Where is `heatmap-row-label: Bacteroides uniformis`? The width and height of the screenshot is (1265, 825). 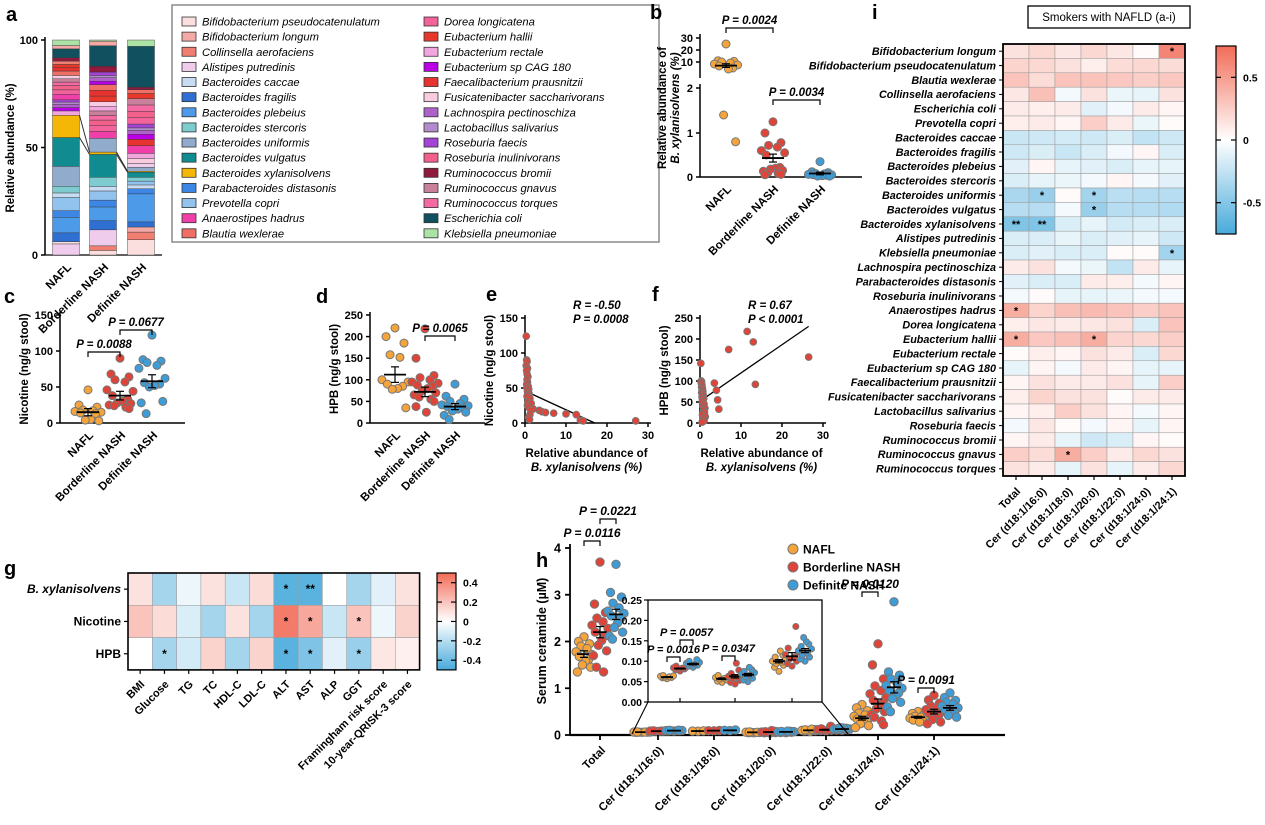
heatmap-row-label: Bacteroides uniformis is located at coordinates (939, 196).